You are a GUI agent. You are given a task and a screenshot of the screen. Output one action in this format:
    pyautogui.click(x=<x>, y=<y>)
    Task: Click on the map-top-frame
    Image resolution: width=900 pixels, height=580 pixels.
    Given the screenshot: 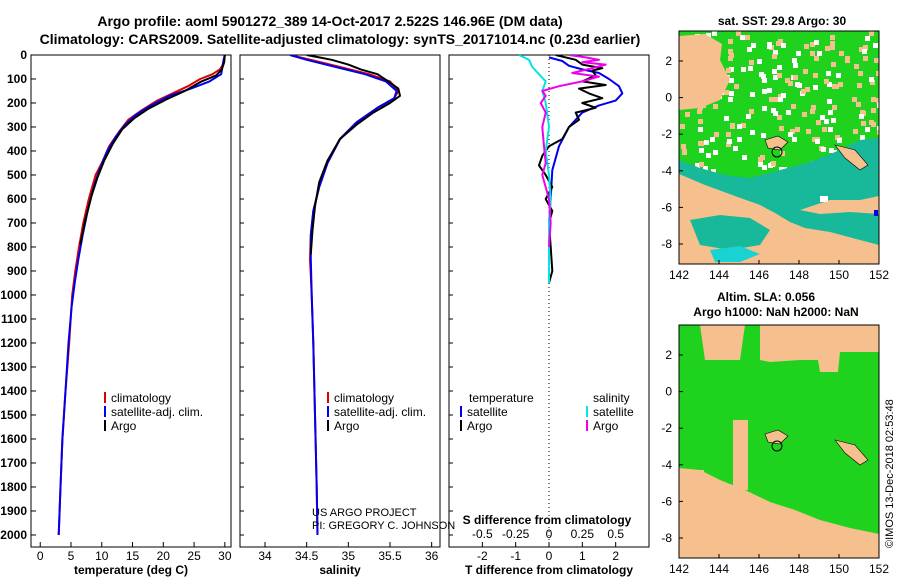 What is the action you would take?
    pyautogui.click(x=779, y=147)
    